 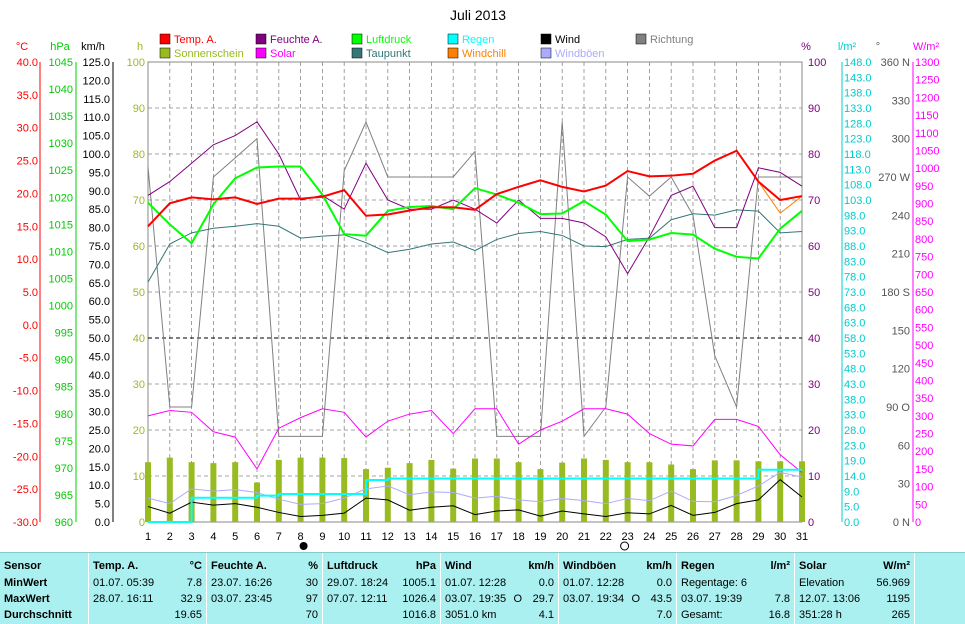 What do you see at coordinates (96, 155) in the screenshot?
I see `wind-axis-tick-label: 100.0` at bounding box center [96, 155].